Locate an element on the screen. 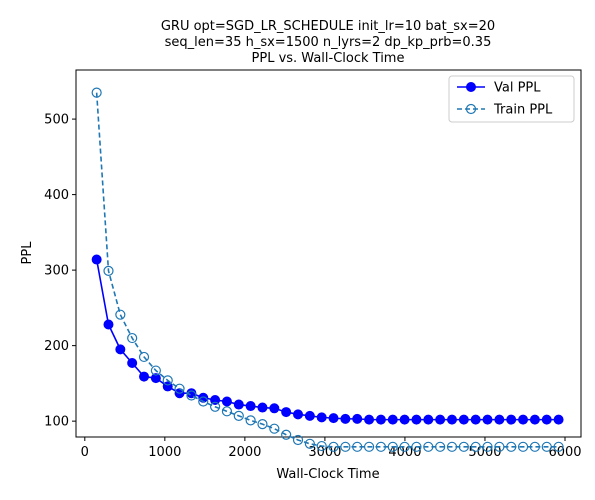  legend-entry-train-ppl: Train PPL is located at coordinates (505, 110).